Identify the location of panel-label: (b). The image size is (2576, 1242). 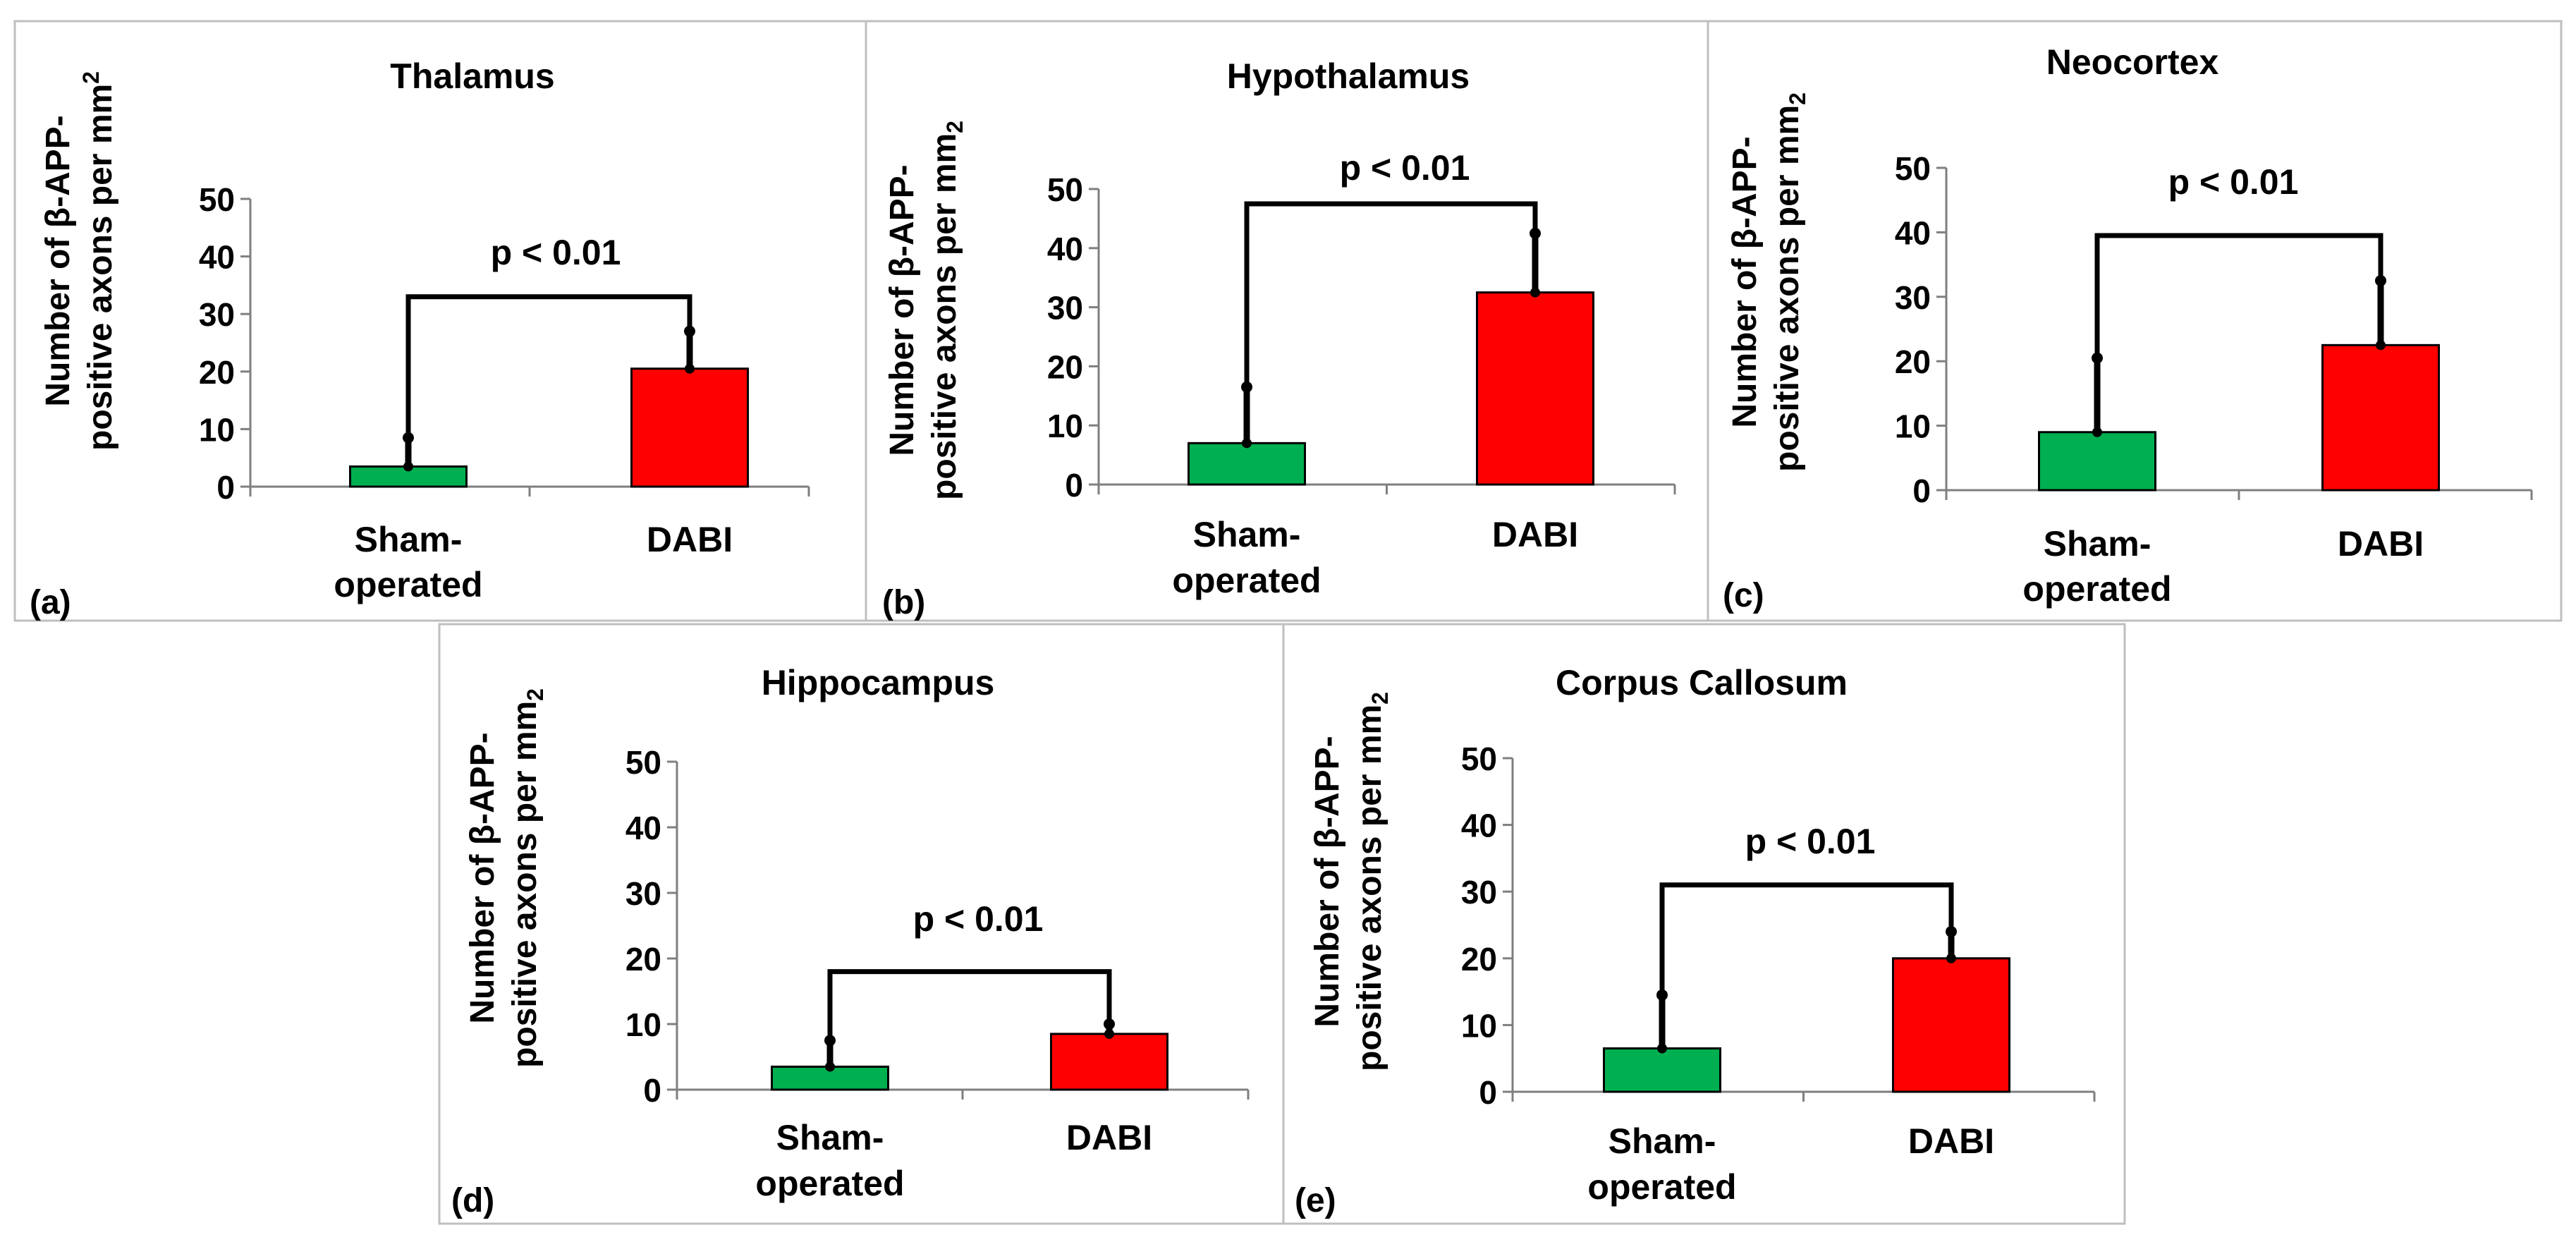
(903, 602).